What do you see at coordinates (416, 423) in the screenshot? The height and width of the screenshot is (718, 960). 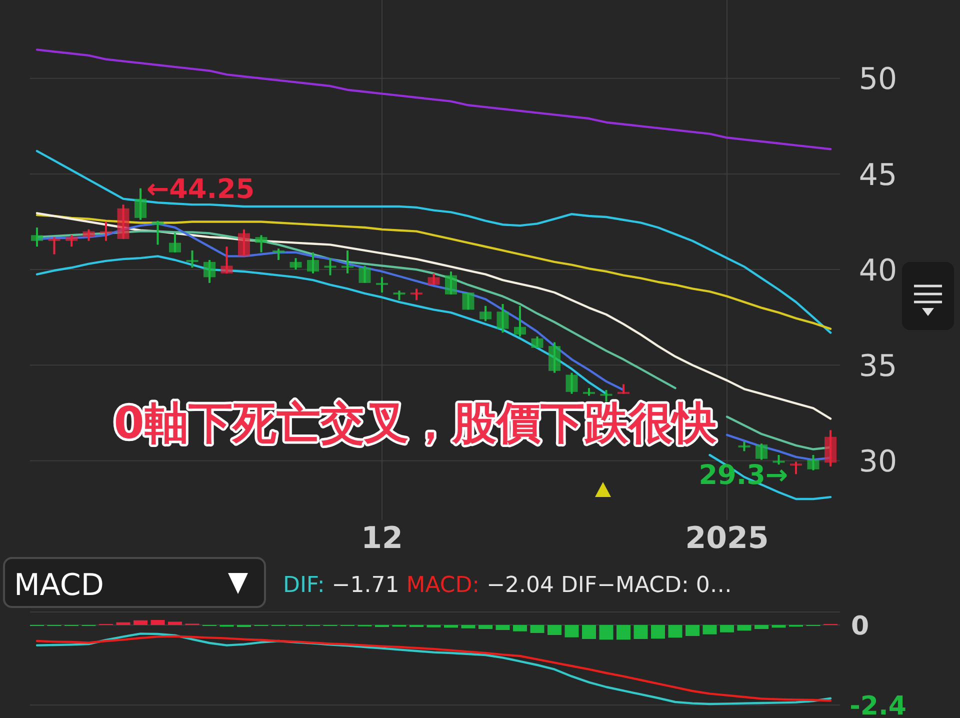 I see `annotation: 0軸下死亡交叉，股價下跌很快` at bounding box center [416, 423].